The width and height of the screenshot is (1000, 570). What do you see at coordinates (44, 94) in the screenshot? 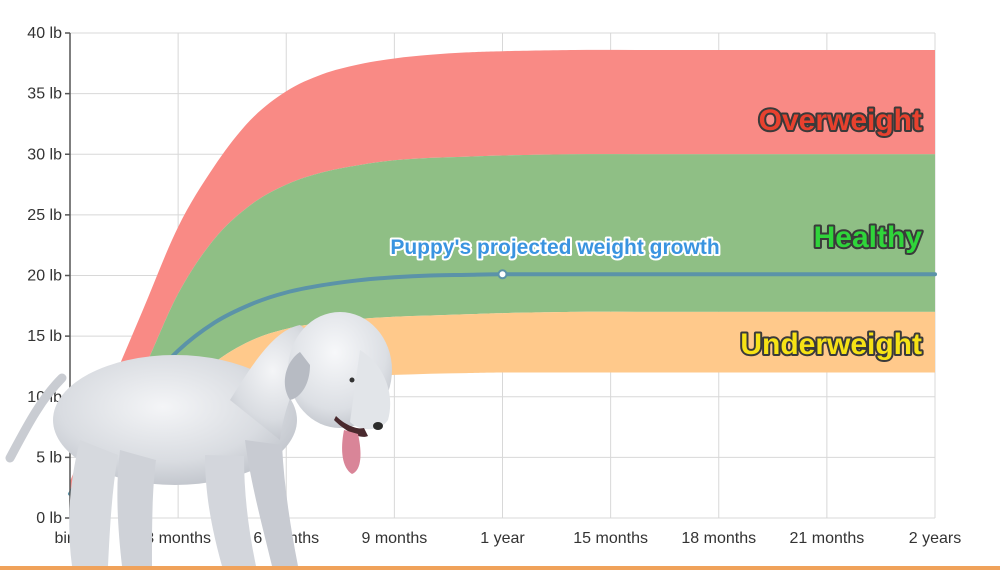
I see `y-tick-label-7: 35 lb` at bounding box center [44, 94].